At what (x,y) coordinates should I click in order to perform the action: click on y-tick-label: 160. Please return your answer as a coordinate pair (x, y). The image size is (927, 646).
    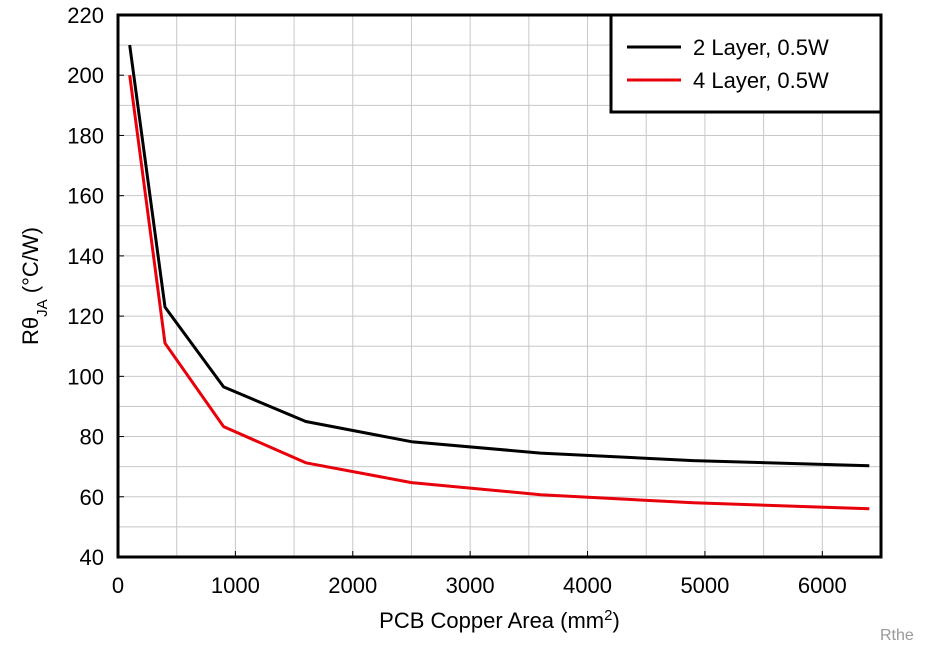
    Looking at the image, I should click on (85, 196).